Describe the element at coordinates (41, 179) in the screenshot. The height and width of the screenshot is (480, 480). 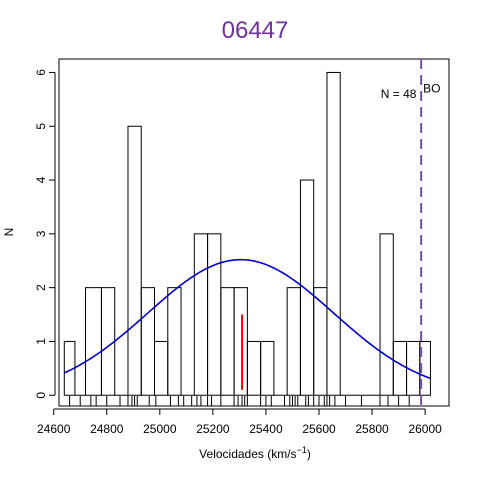
I see `y-tick-label: 4` at that location.